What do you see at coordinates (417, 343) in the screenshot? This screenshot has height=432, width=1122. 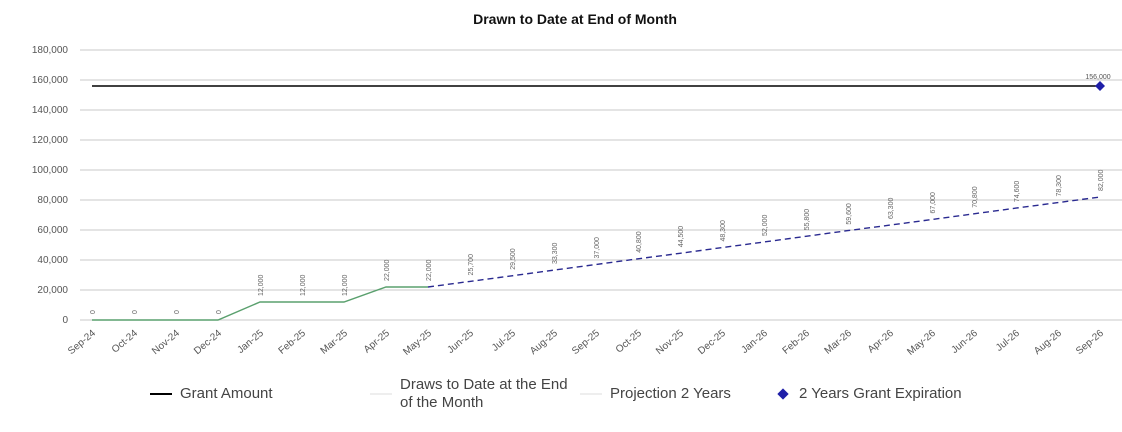 I see `x-tick-label: May-25` at bounding box center [417, 343].